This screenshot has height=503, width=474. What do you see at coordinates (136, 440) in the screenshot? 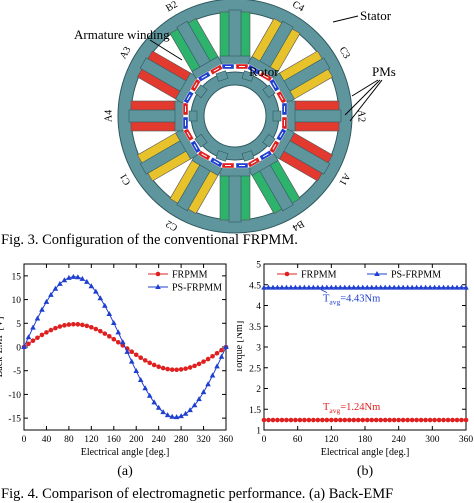
I see `x-tick-label: 200` at bounding box center [136, 440].